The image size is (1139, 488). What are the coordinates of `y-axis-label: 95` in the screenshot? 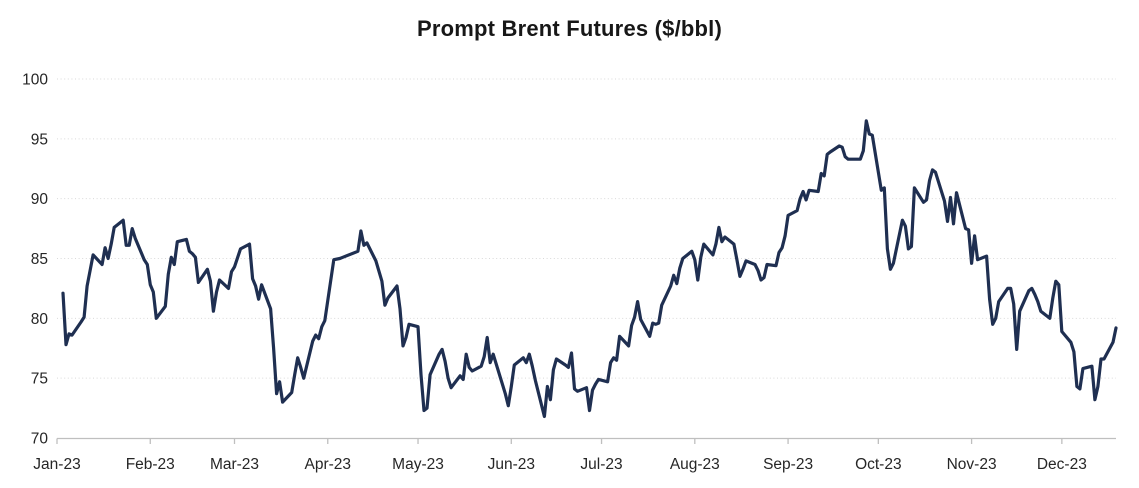 It's located at (39, 139).